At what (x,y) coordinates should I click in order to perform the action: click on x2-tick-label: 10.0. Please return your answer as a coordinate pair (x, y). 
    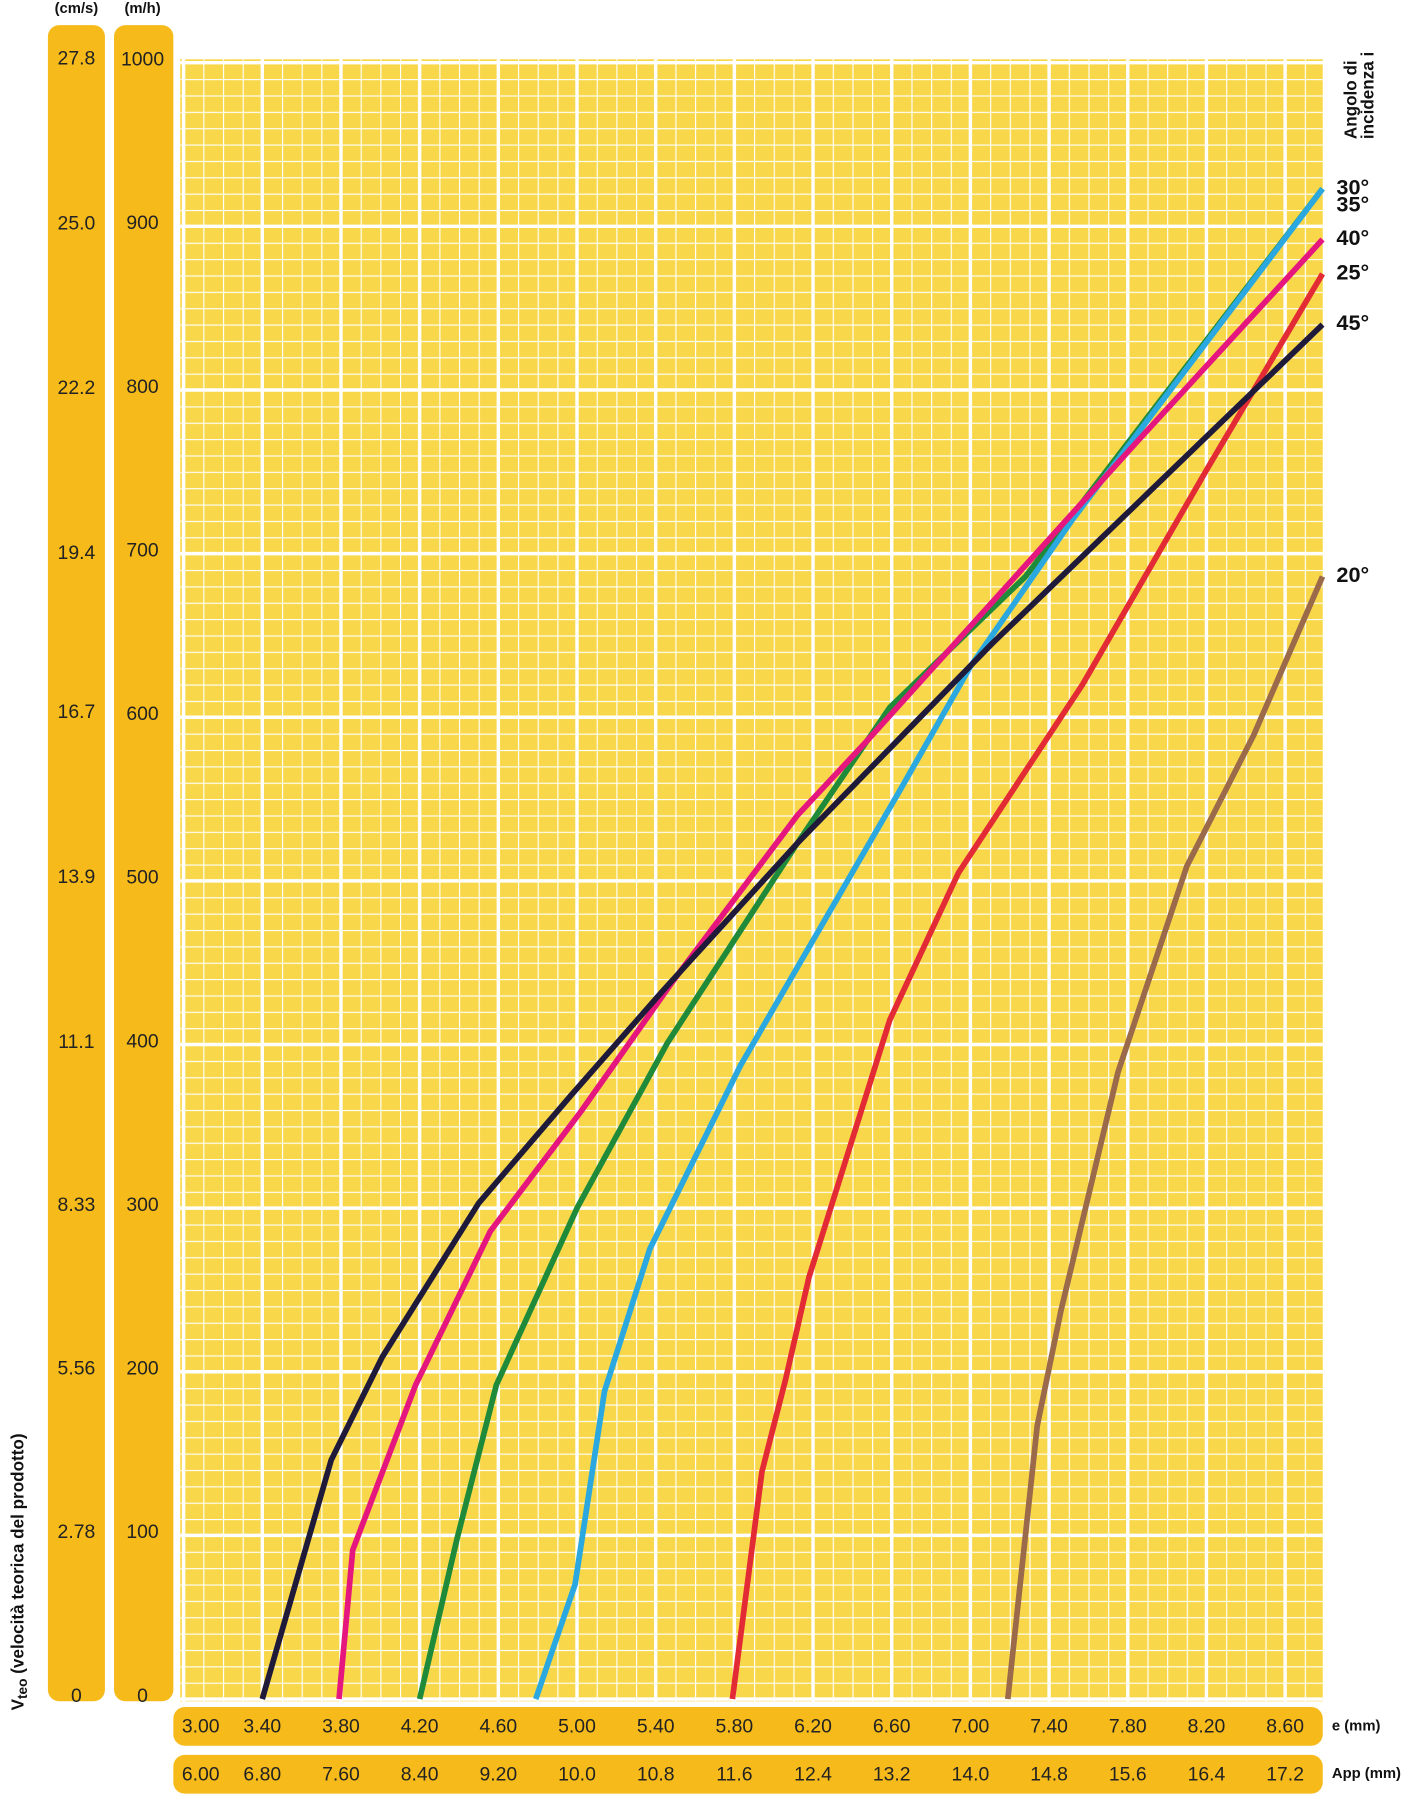
    Looking at the image, I should click on (577, 1775).